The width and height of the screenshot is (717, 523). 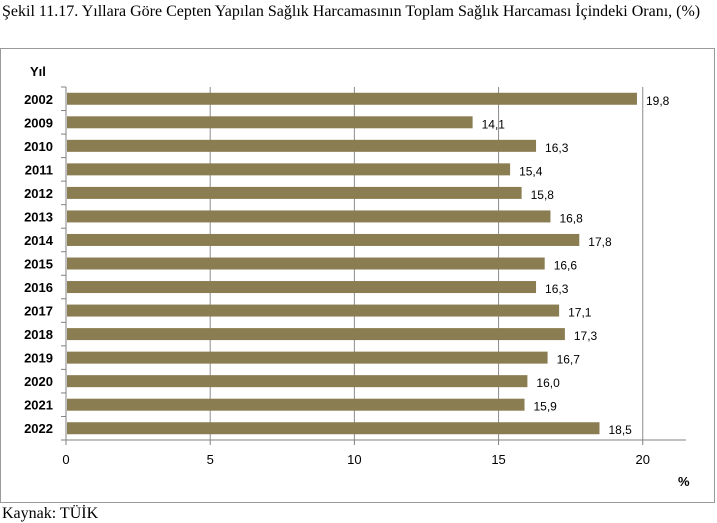 What do you see at coordinates (38, 381) in the screenshot?
I see `category-label: 2020` at bounding box center [38, 381].